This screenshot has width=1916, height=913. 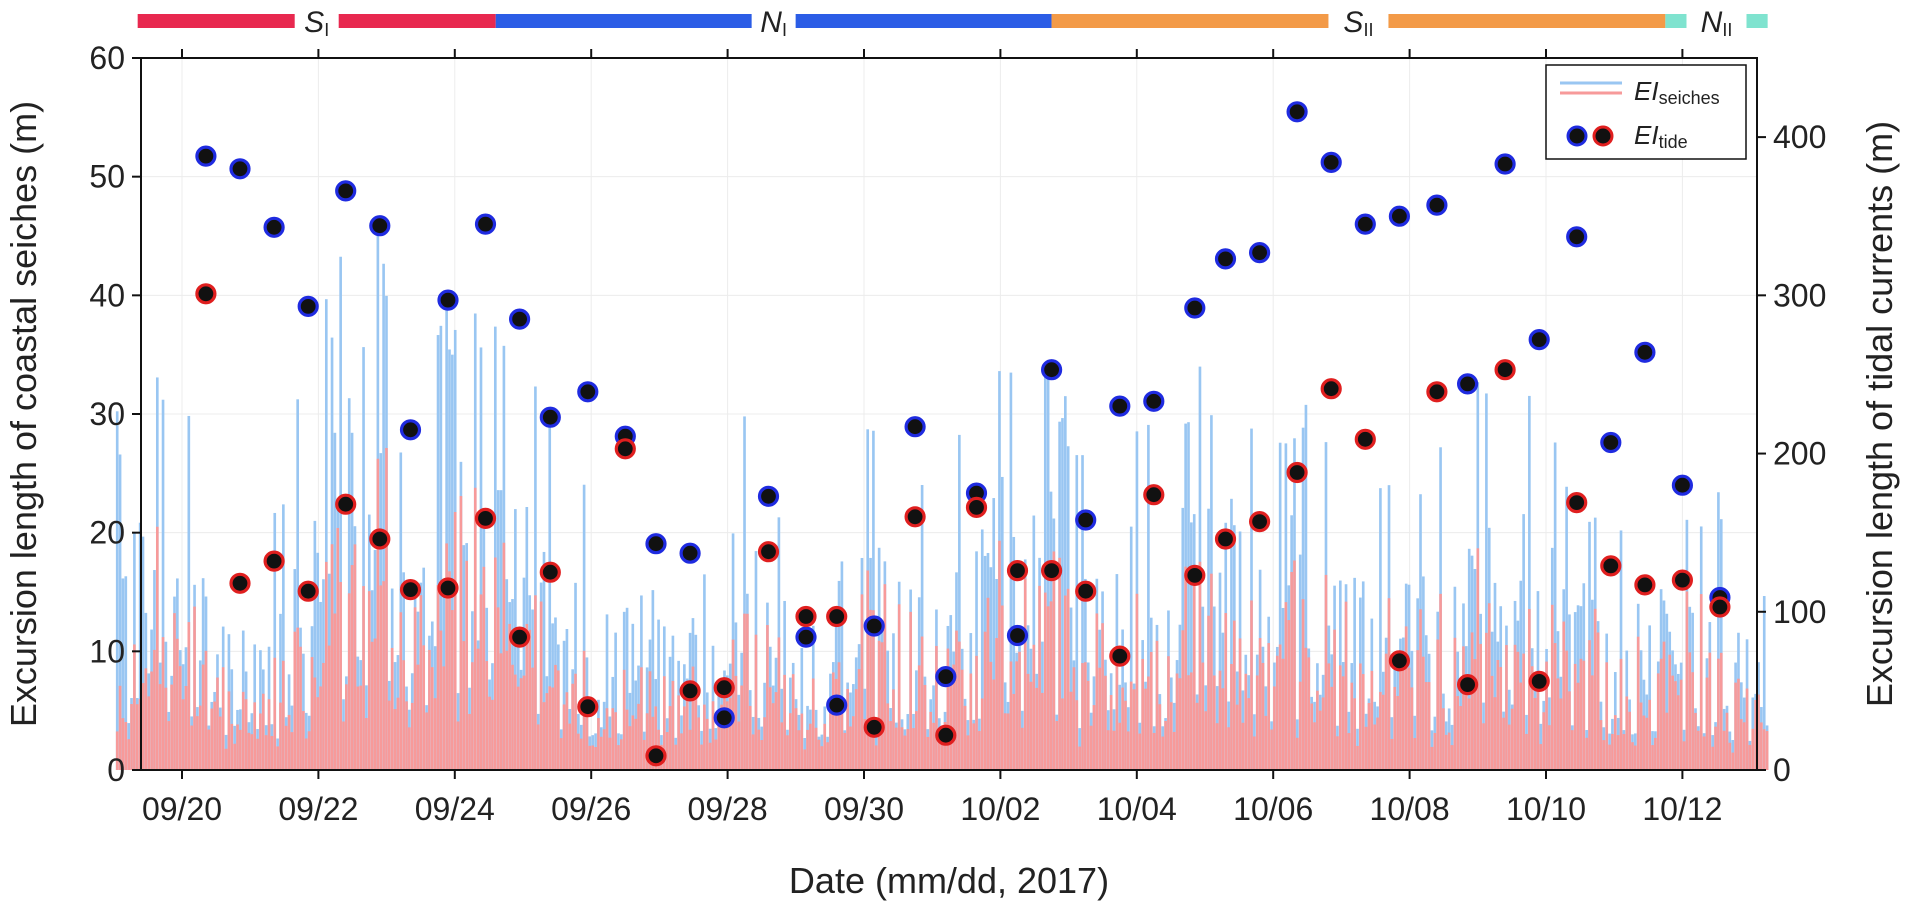 What do you see at coordinates (1757, 21) in the screenshot?
I see `phase-3-bar-right` at bounding box center [1757, 21].